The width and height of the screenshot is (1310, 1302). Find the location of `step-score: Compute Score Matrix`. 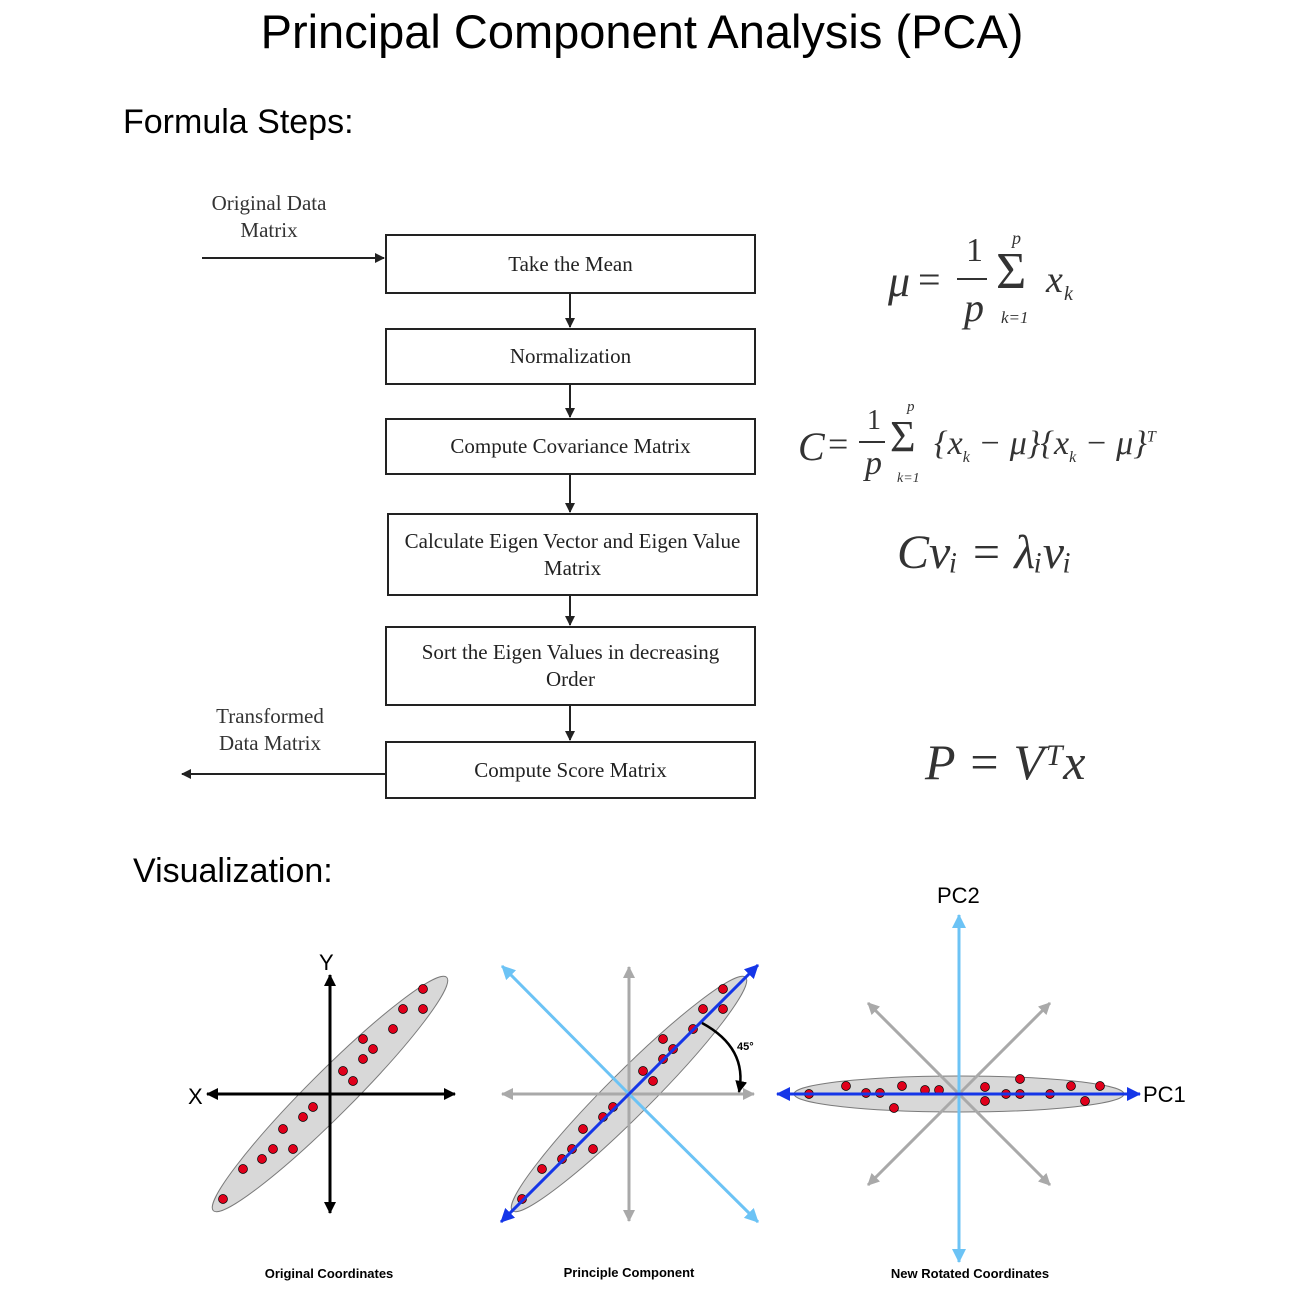

step-score: Compute Score Matrix is located at coordinates (570, 770).